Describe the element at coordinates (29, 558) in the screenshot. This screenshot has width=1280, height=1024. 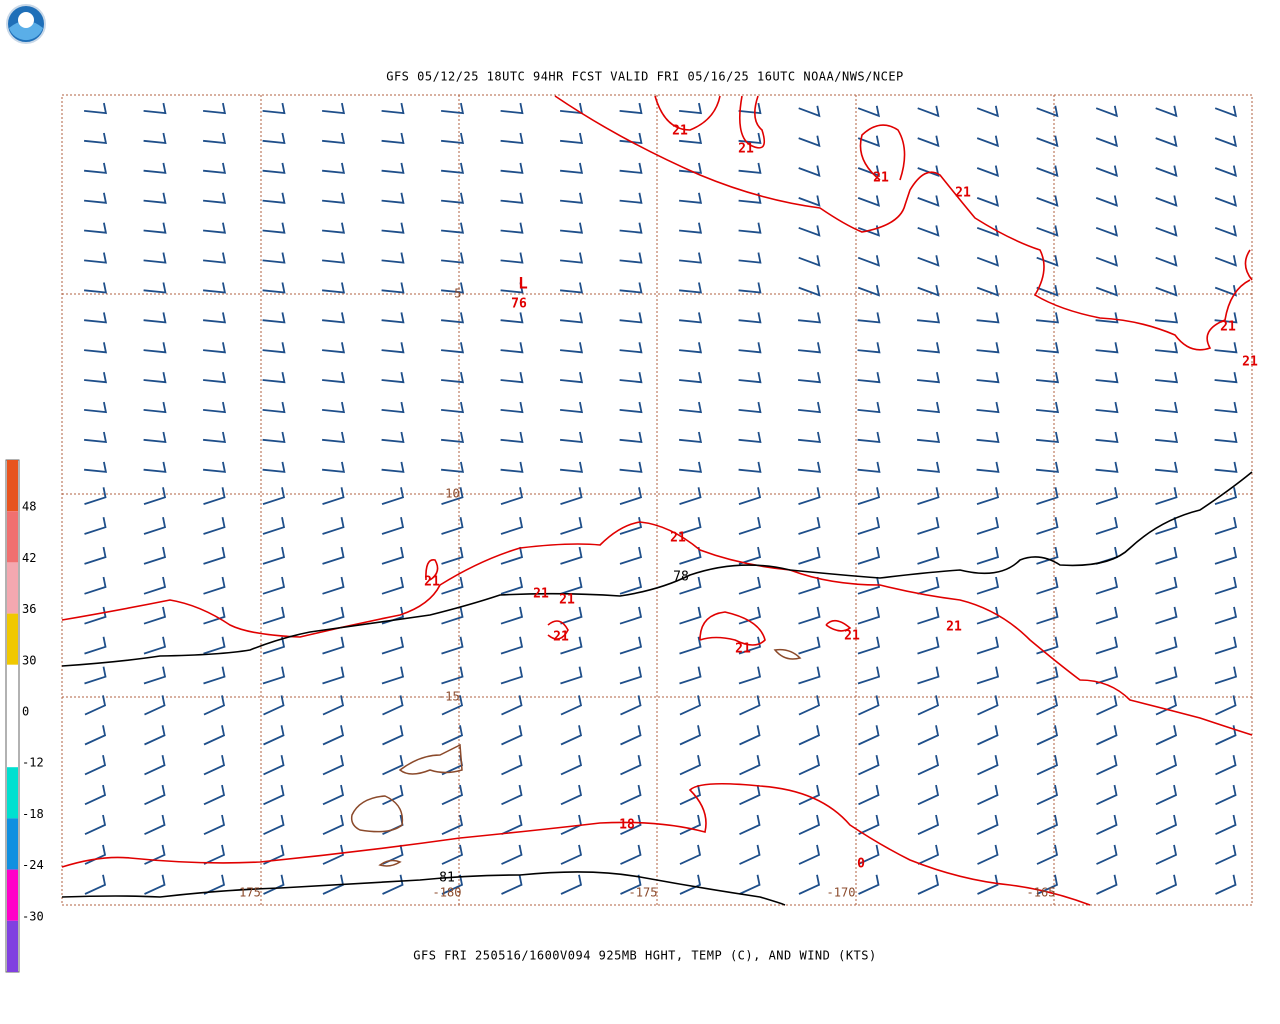
I see `colorbar-label: 42` at that location.